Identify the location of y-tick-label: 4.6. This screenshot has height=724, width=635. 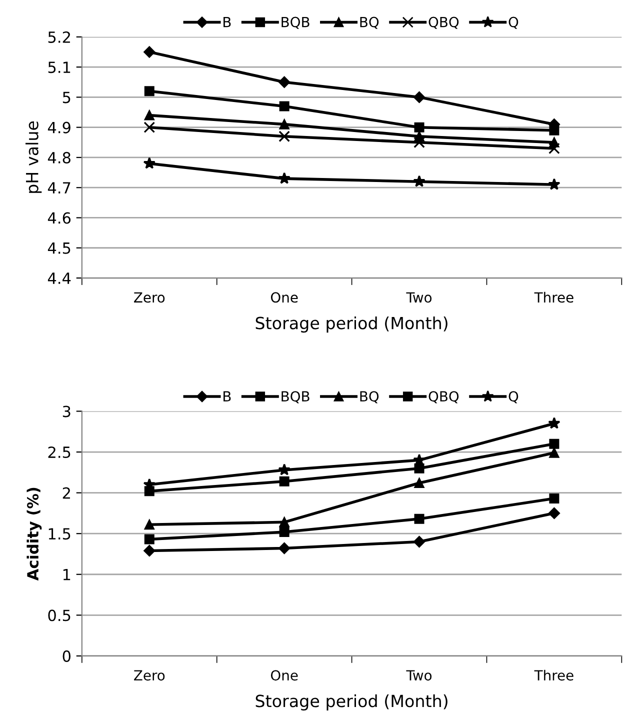
(59, 218).